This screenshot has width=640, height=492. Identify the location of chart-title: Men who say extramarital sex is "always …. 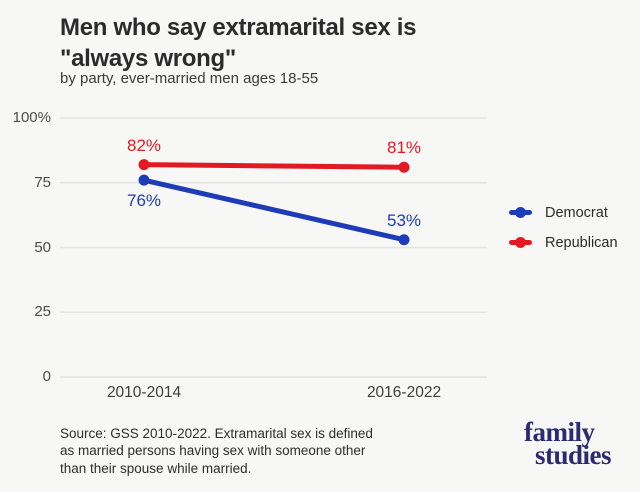
(238, 43).